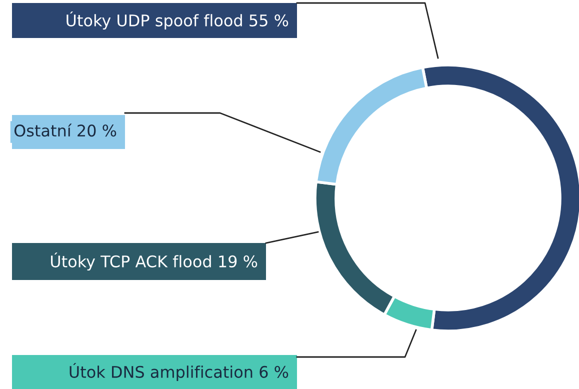 The width and height of the screenshot is (579, 389). Describe the element at coordinates (177, 20) in the screenshot. I see `slice-label: Útoky UDP spoof flood 55 %` at that location.